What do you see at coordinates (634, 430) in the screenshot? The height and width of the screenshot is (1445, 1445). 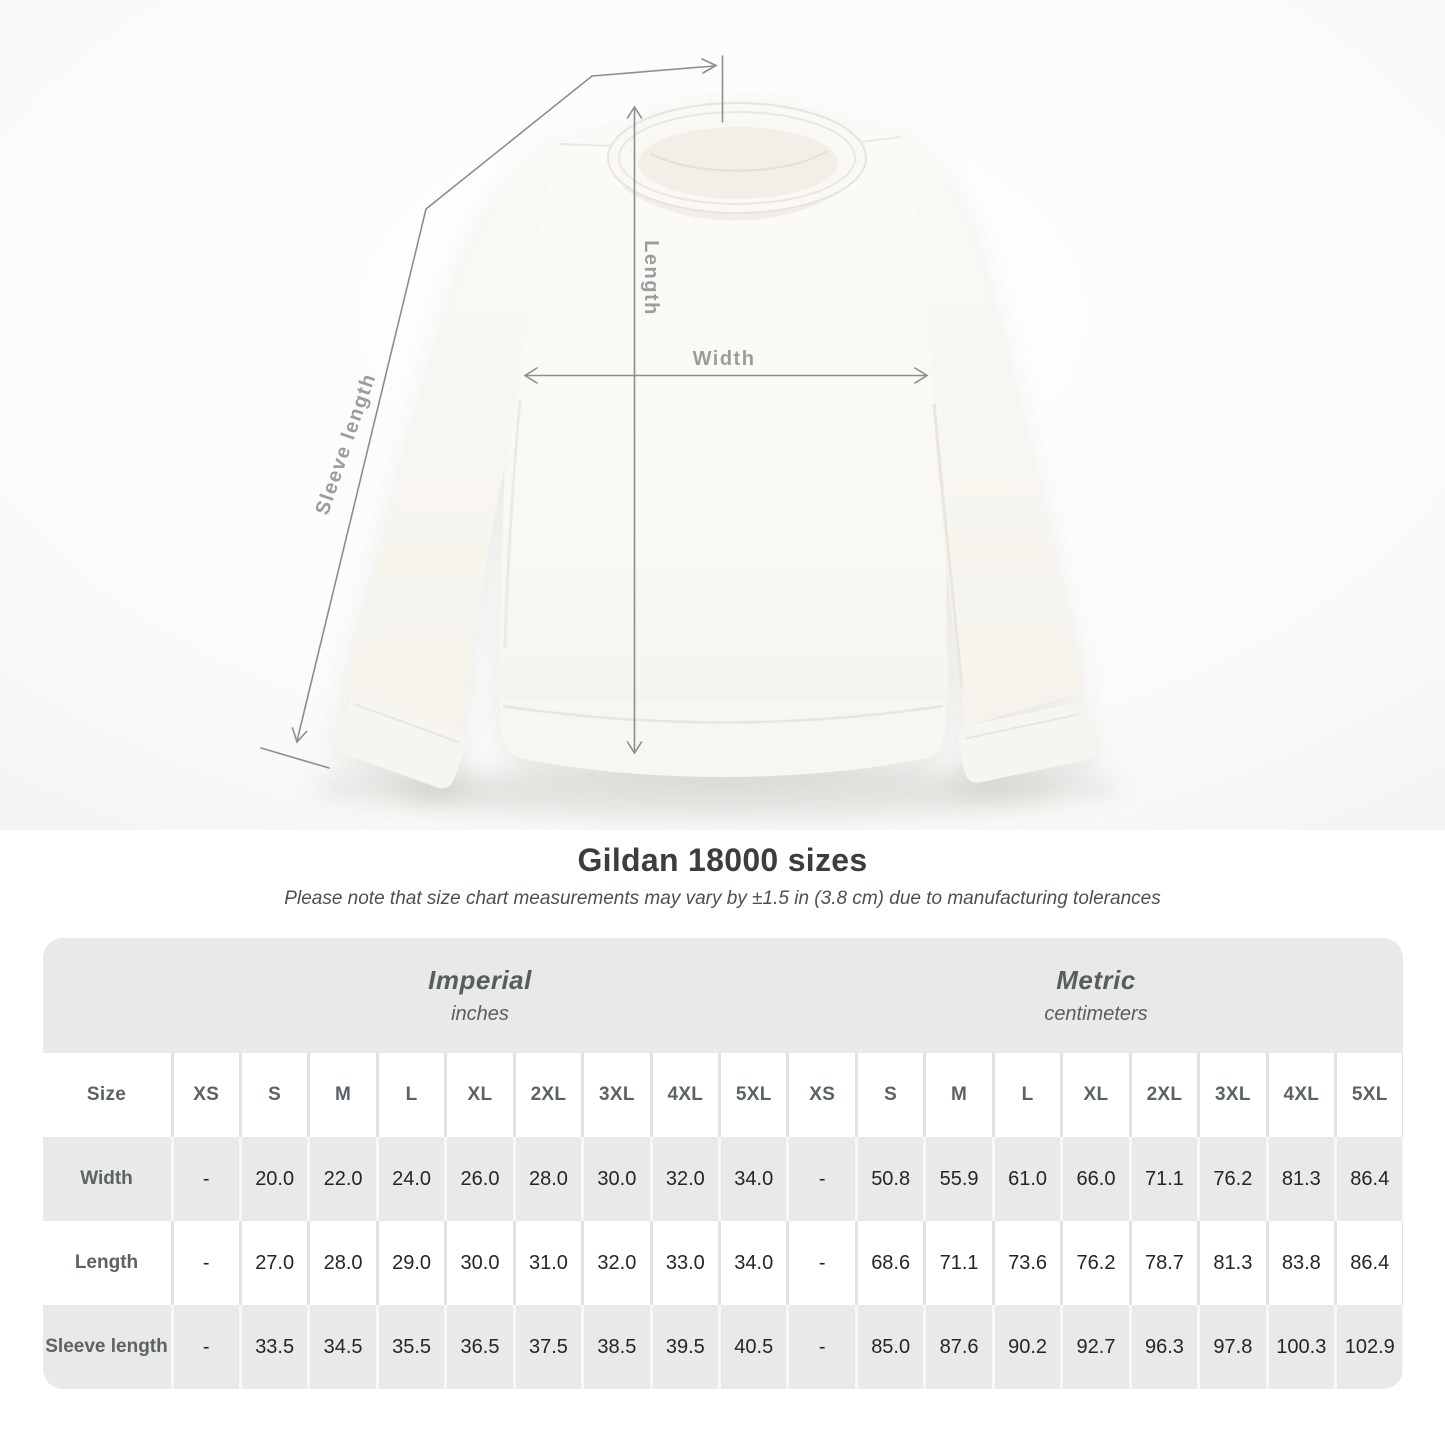 I see `length-arrow-line` at bounding box center [634, 430].